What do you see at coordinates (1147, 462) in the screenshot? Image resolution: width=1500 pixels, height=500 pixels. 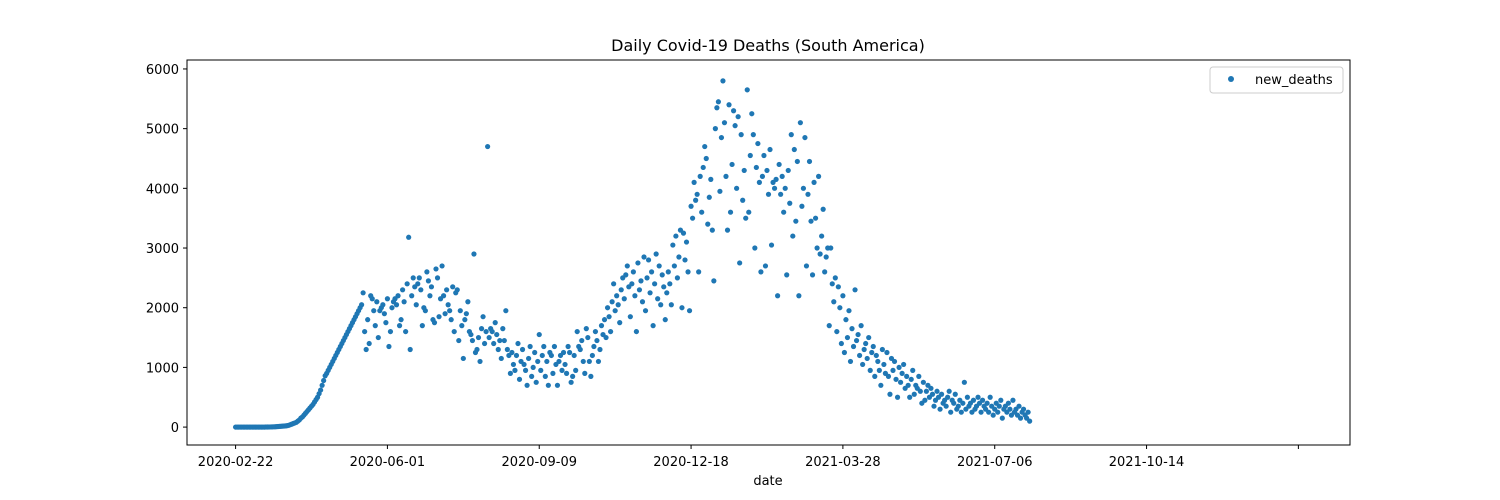 I see `x-tick-label: 2021-10-14` at bounding box center [1147, 462].